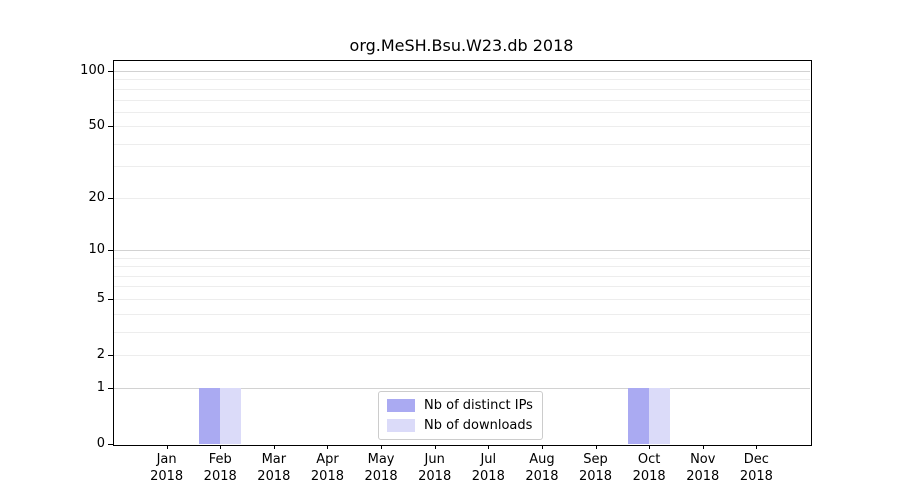 This screenshot has height=500, width=900. I want to click on x-tick-label: Apr 2018, so click(327, 468).